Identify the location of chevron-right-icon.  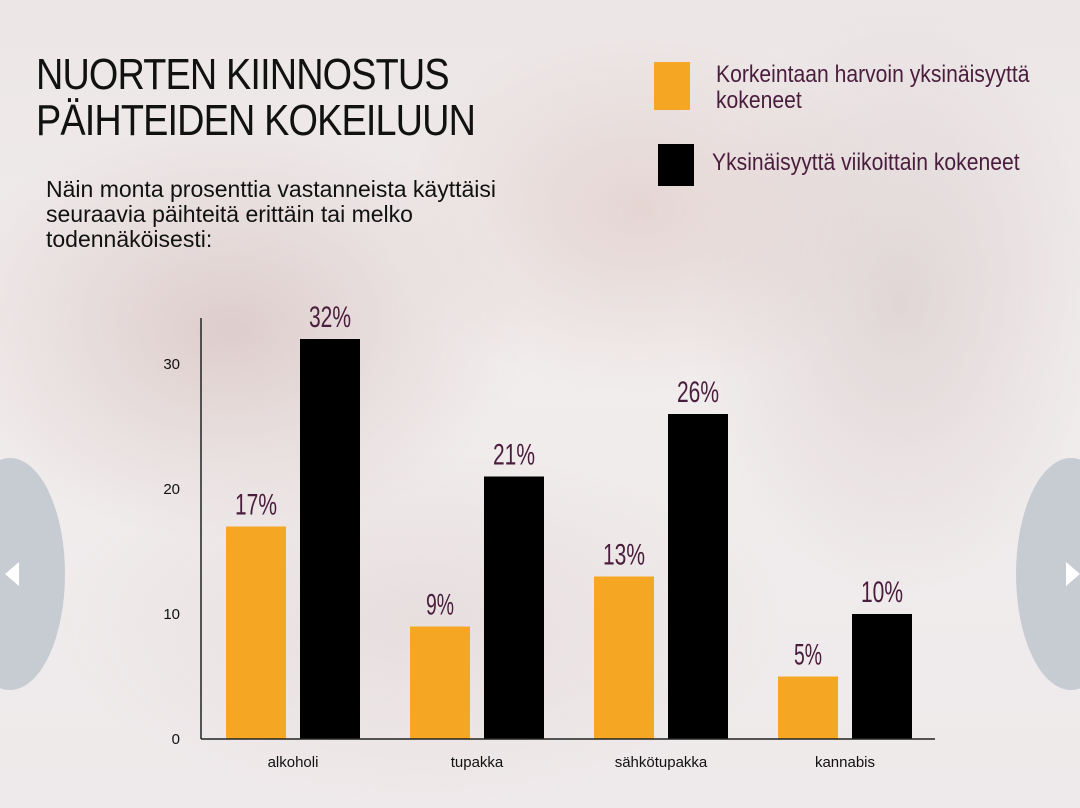
(1073, 574).